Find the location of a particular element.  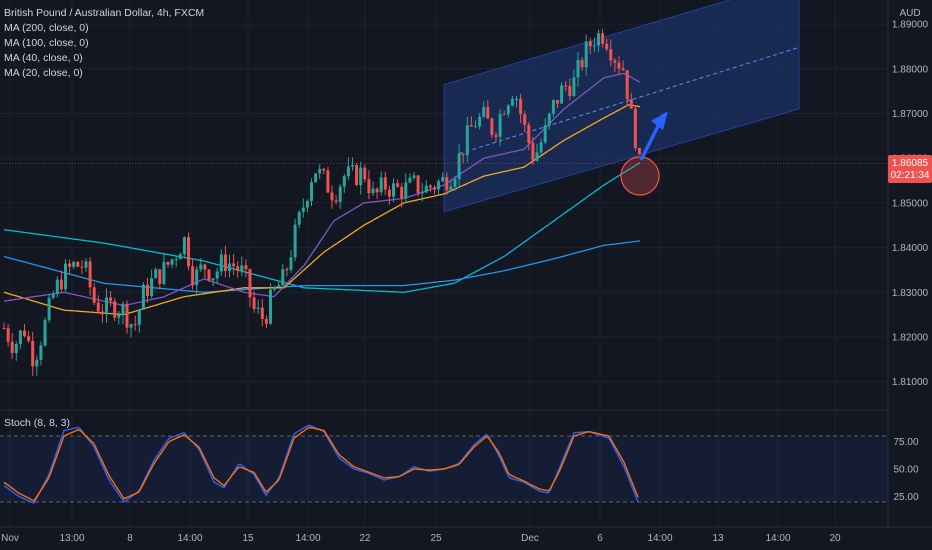

time-tick-label: Nov is located at coordinates (10, 538).